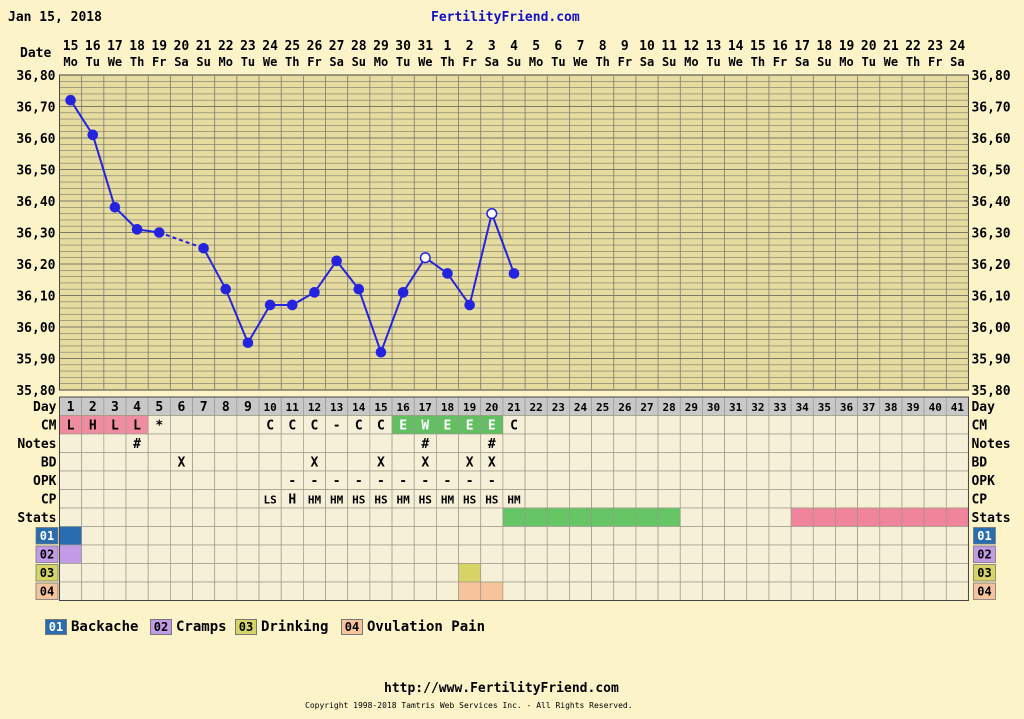  What do you see at coordinates (137, 444) in the screenshot?
I see `row-cell-notes: #` at bounding box center [137, 444].